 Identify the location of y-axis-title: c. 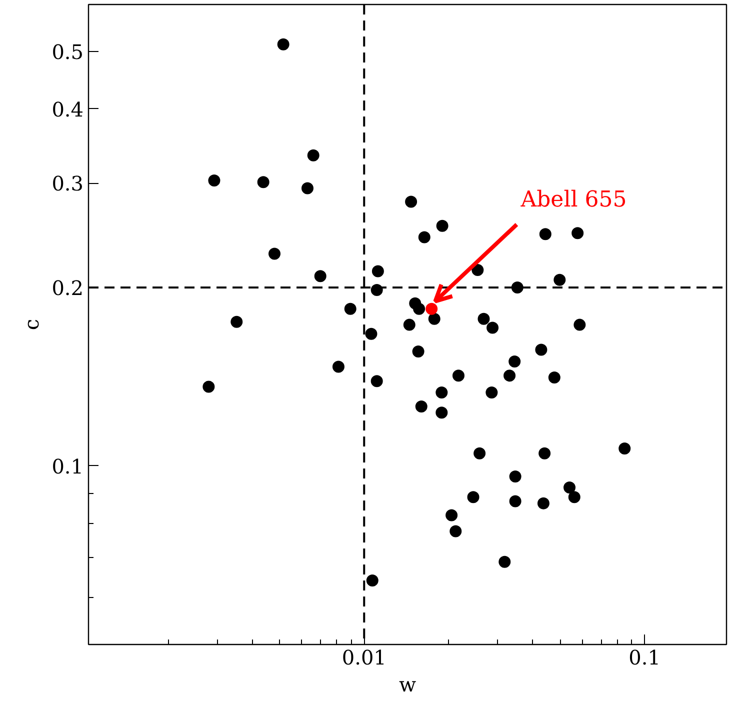
(32, 324).